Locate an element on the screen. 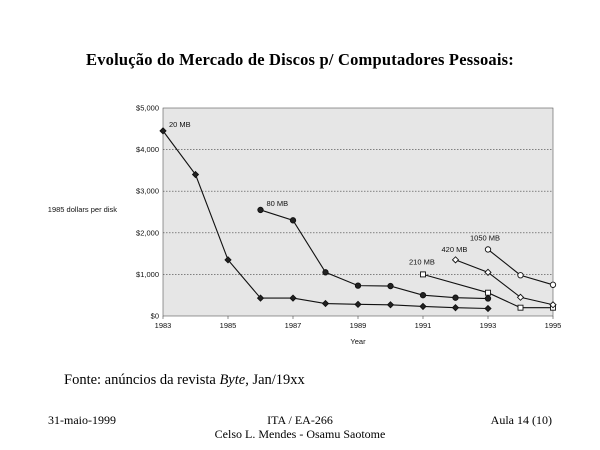 The image size is (600, 450). y-tick-label: $3,000 is located at coordinates (147, 191).